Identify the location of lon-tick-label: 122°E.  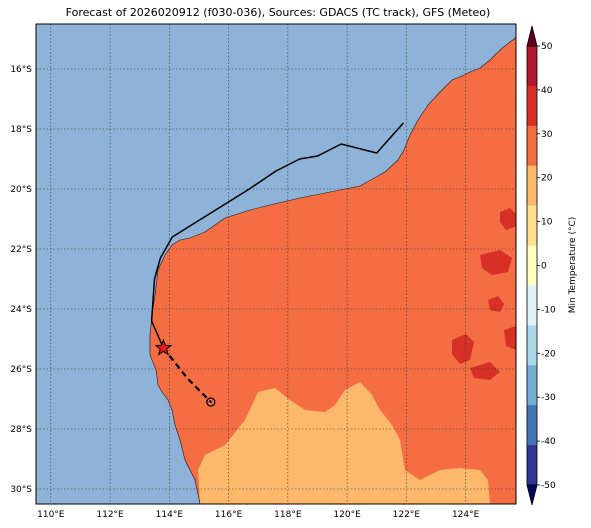
(407, 515).